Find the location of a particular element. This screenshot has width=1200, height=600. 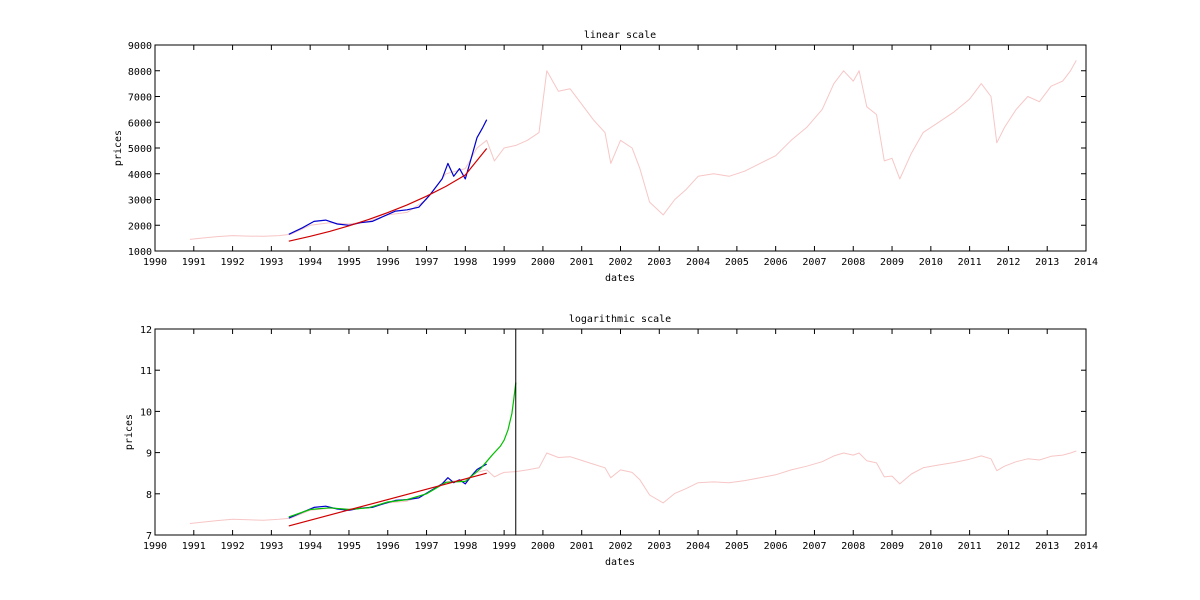

y-tick-label: 4000 is located at coordinates (140, 175).